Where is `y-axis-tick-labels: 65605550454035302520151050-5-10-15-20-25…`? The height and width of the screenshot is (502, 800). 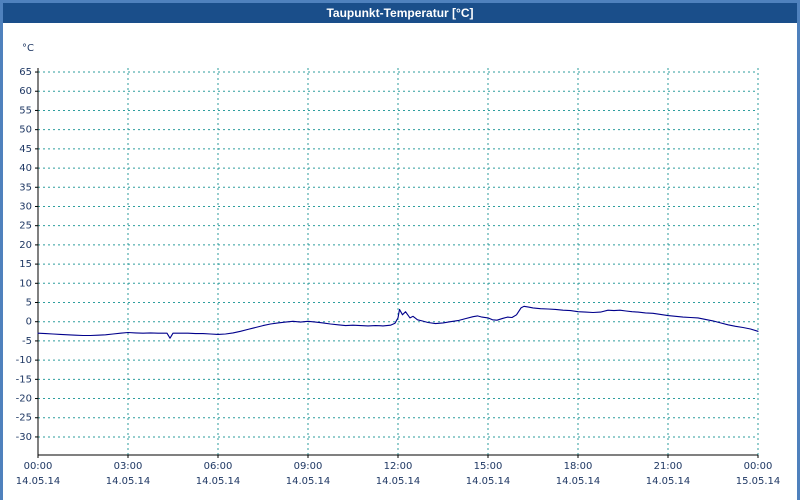 y-axis-tick-labels: 65605550454035302520151050-5-10-15-20-25… is located at coordinates (25, 243).